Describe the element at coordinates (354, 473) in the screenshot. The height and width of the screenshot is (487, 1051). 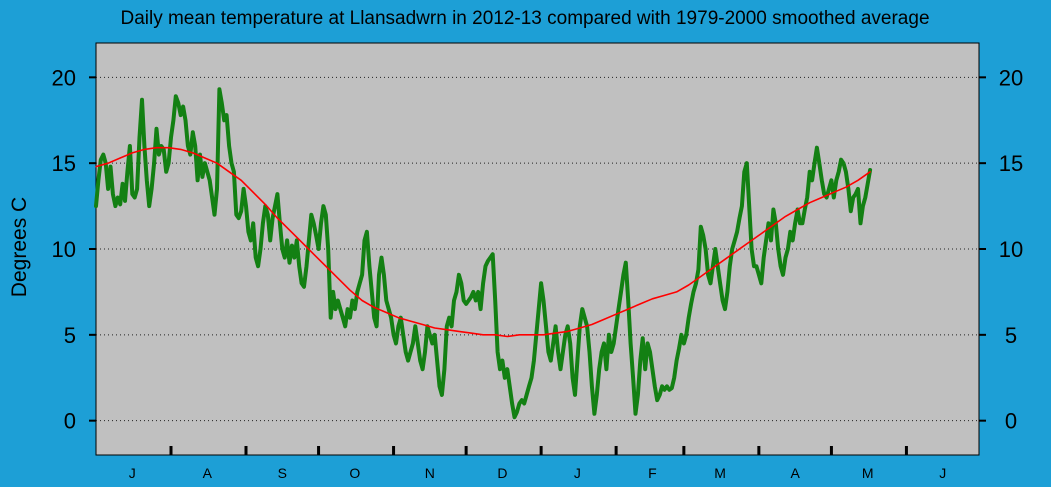
I see `month-label: O` at that location.